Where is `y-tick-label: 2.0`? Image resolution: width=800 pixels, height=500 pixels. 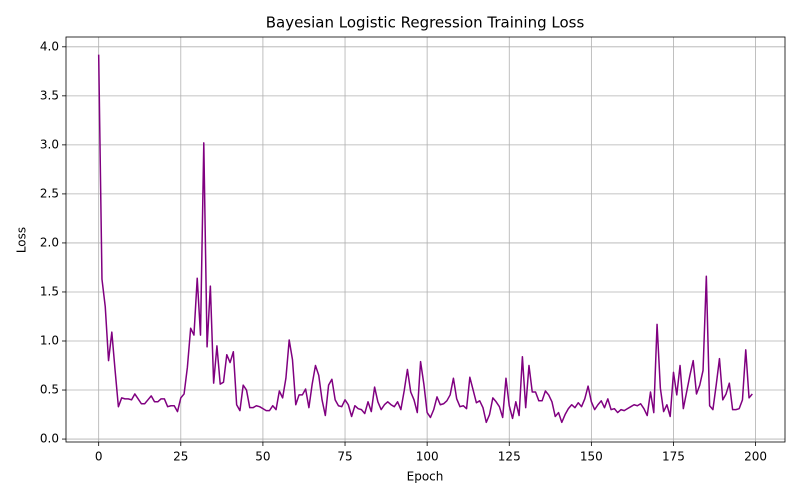 y-tick-label: 2.0 is located at coordinates (49, 242).